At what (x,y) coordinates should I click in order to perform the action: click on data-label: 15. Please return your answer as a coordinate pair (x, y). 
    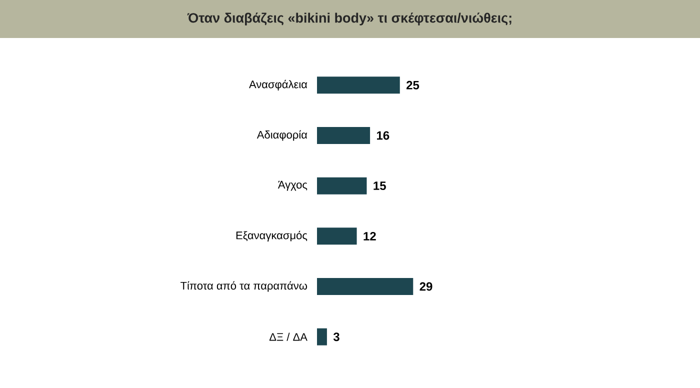
    Looking at the image, I should click on (380, 186).